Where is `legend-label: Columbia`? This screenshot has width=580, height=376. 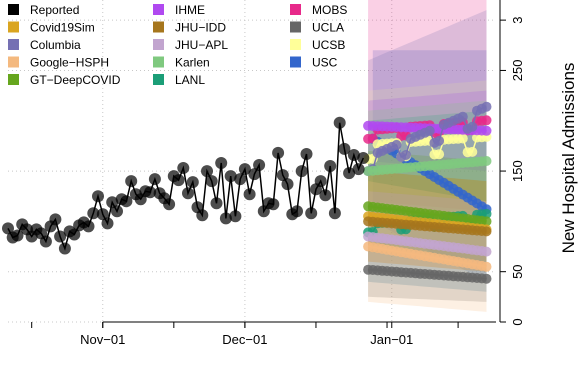 legend-label: Columbia is located at coordinates (55, 45).